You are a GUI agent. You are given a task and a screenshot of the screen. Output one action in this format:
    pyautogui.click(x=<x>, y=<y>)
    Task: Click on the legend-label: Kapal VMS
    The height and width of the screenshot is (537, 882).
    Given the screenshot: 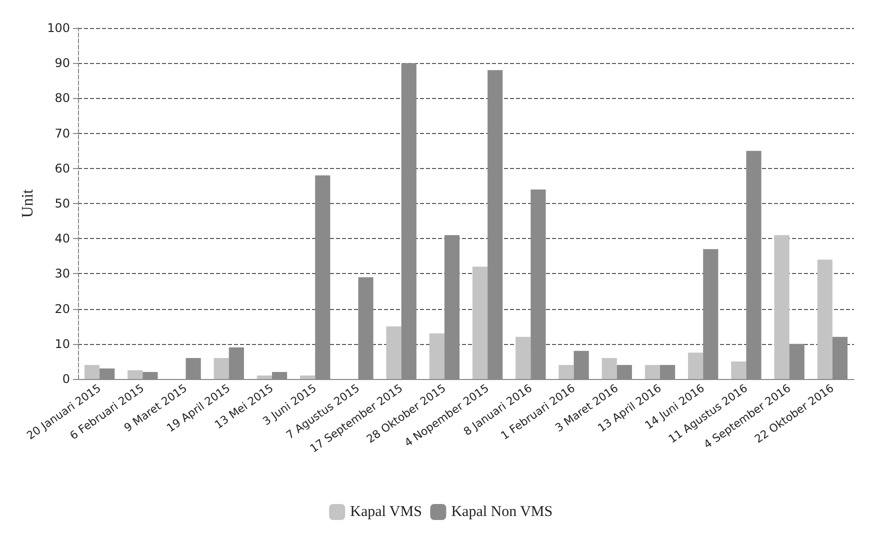 What is the action you would take?
    pyautogui.click(x=386, y=512)
    